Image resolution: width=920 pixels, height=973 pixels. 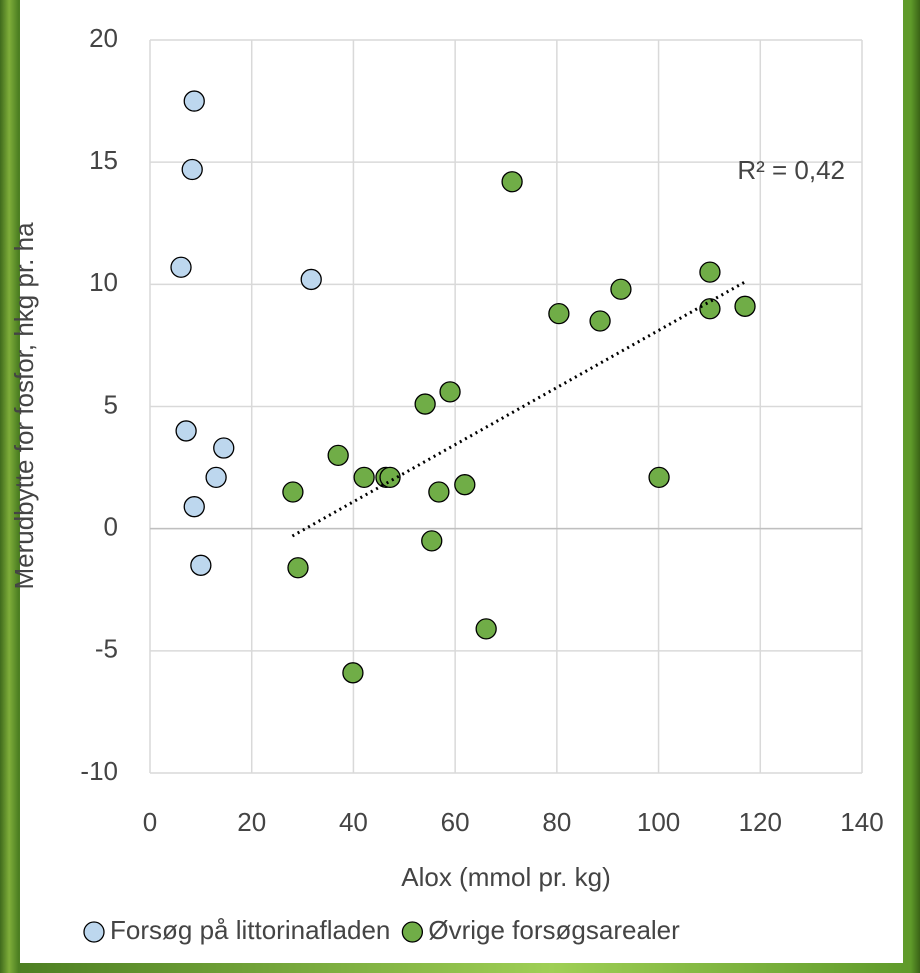 I want to click on x-tick-label: 20, so click(x=251, y=822).